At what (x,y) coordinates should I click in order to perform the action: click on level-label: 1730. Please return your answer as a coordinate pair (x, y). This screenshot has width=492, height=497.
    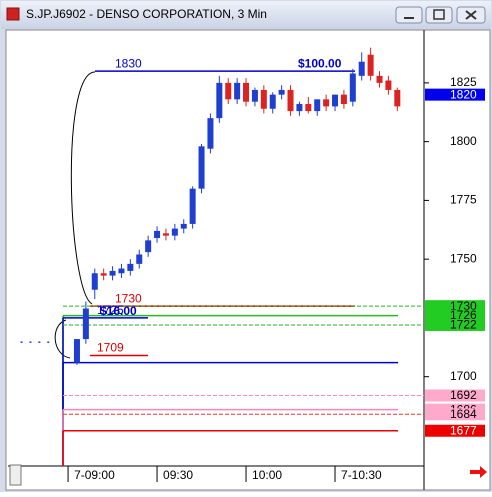
    Looking at the image, I should click on (128, 298).